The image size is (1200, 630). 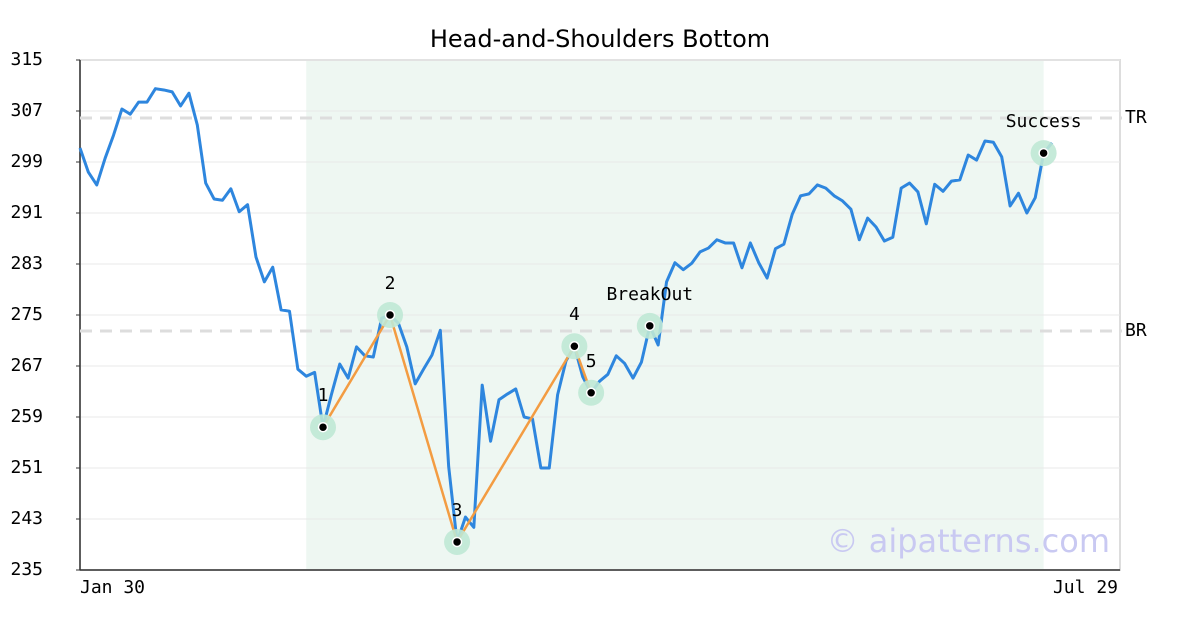 What do you see at coordinates (1136, 330) in the screenshot?
I see `reference-label: BR` at bounding box center [1136, 330].